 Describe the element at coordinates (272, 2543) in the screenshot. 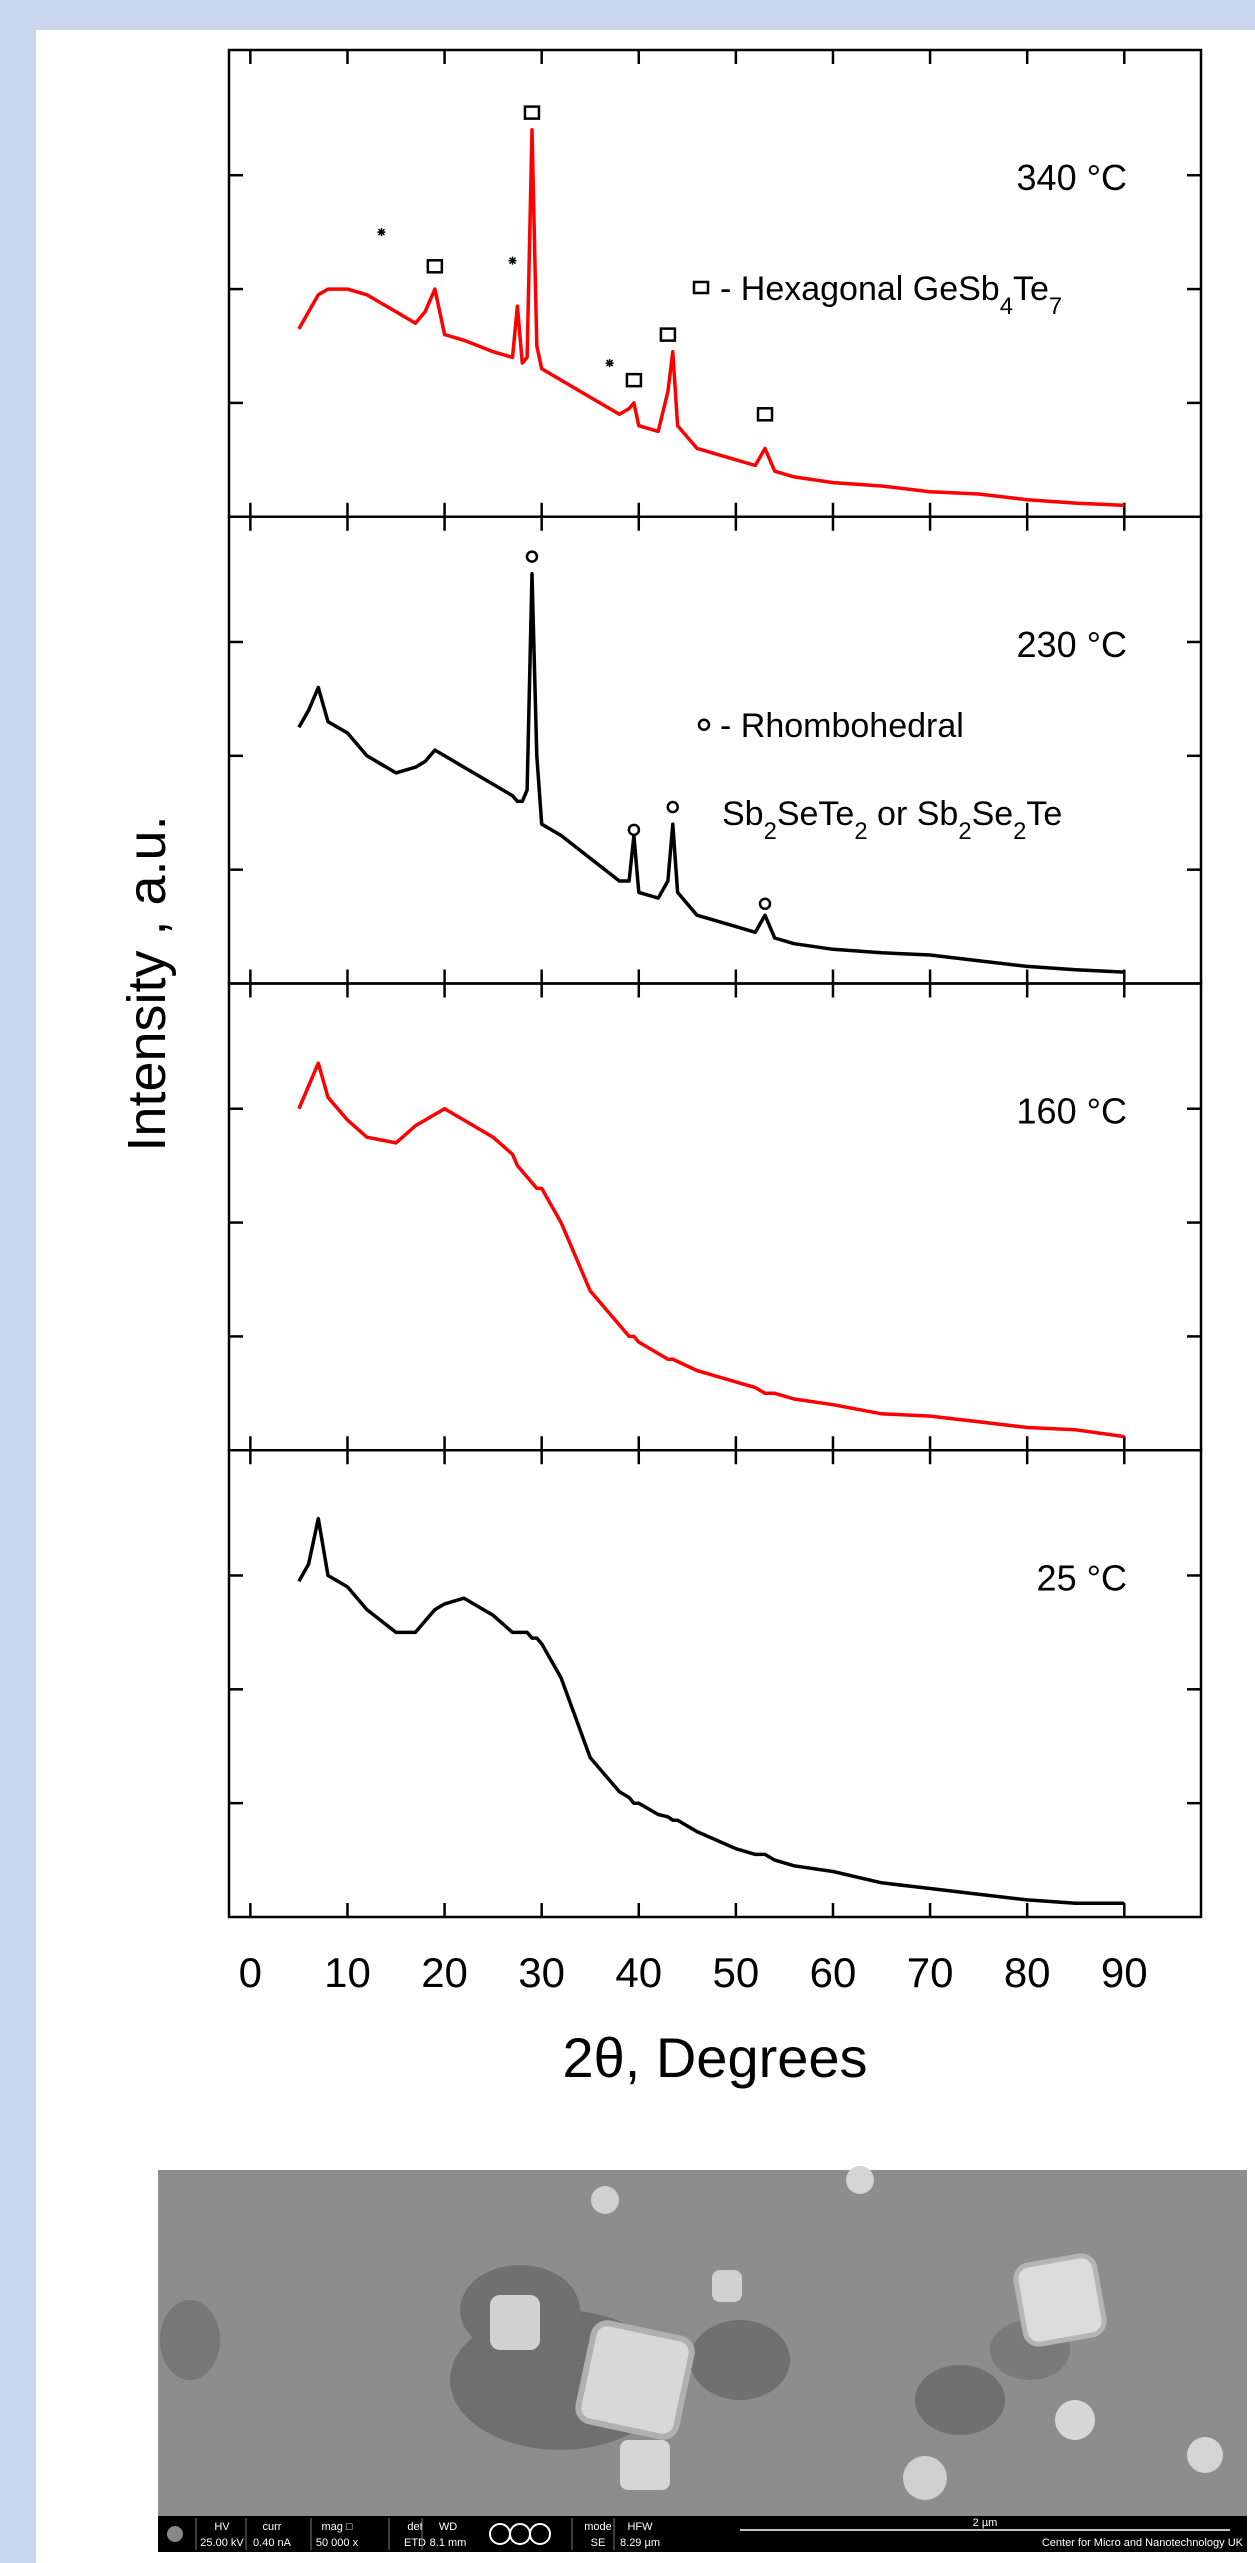

I see `sem-footer-value: 0.40 nA` at that location.